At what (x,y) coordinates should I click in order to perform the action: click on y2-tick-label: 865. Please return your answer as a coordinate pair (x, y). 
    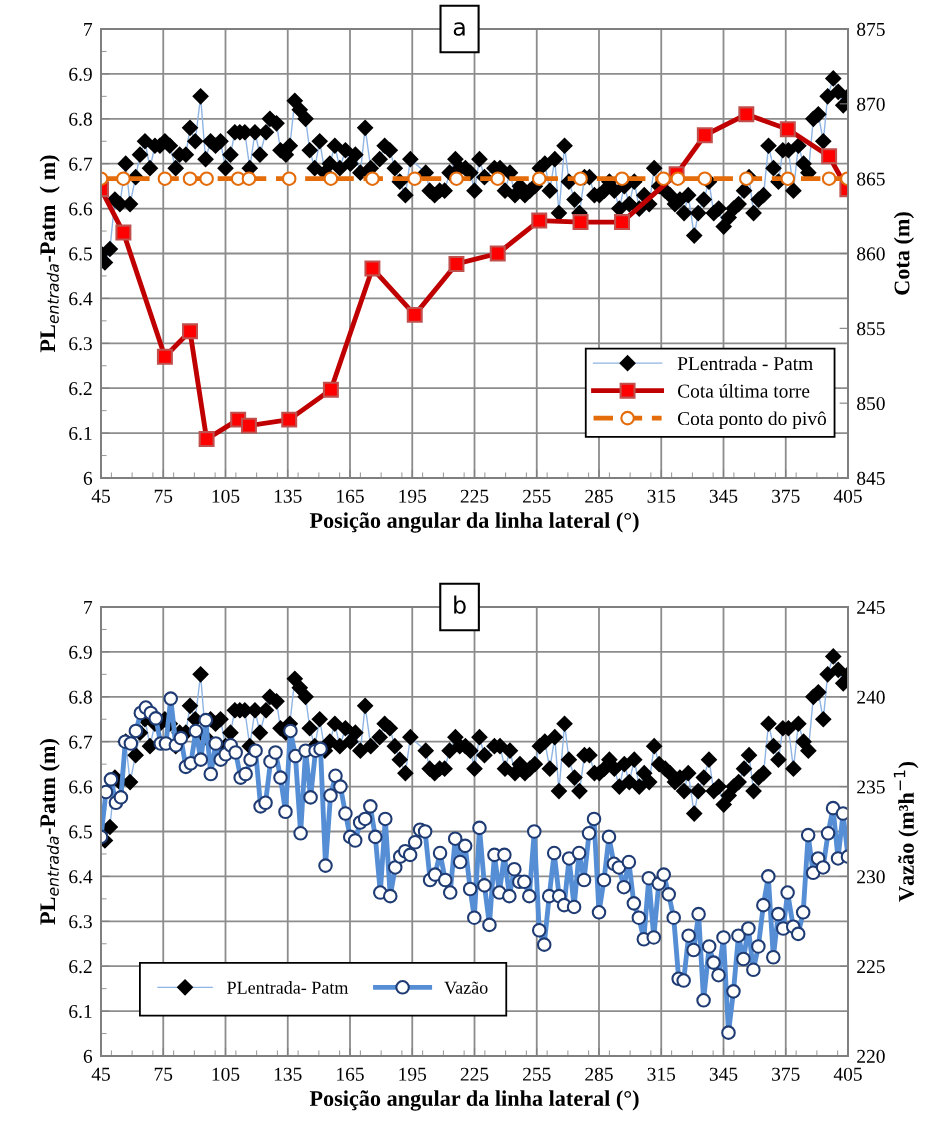
    Looking at the image, I should click on (871, 179).